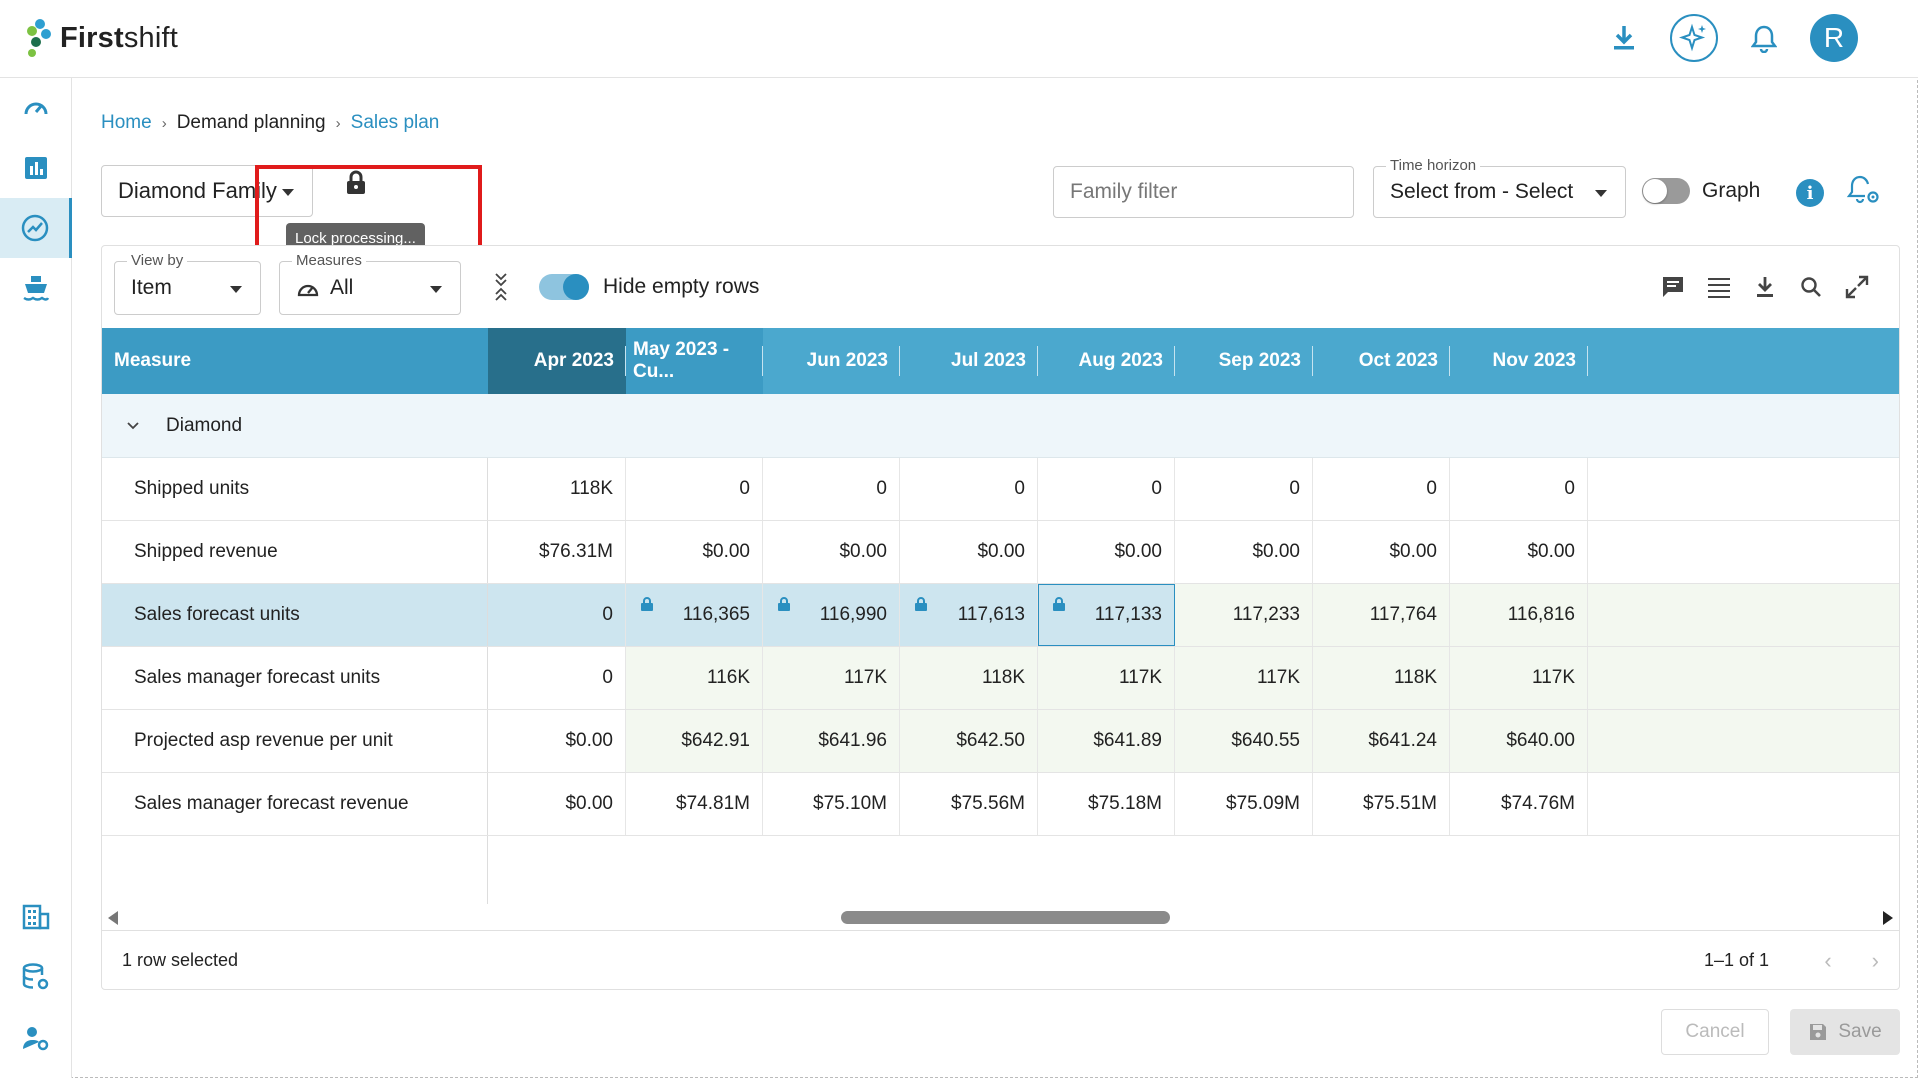 The width and height of the screenshot is (1918, 1078). Describe the element at coordinates (1519, 741) in the screenshot. I see `editable-cell: $640.00` at that location.